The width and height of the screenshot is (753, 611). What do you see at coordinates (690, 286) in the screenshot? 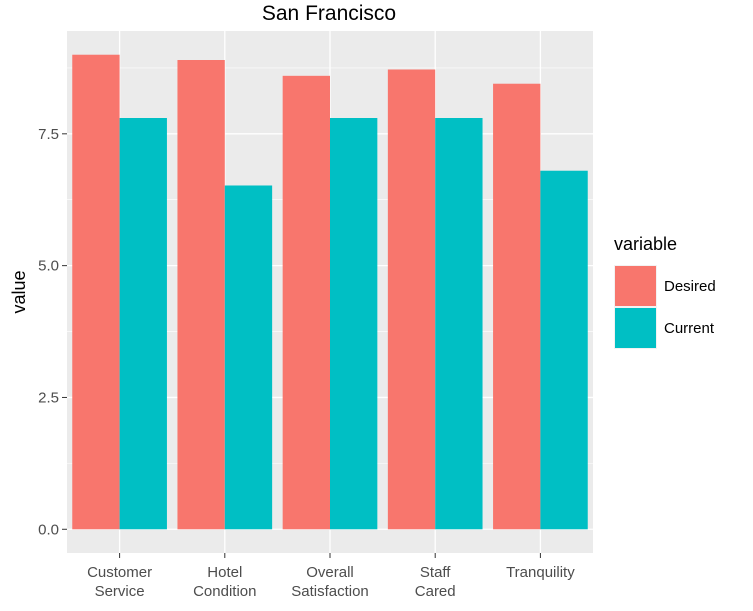
I see `legend-label-desired: Desired` at bounding box center [690, 286].